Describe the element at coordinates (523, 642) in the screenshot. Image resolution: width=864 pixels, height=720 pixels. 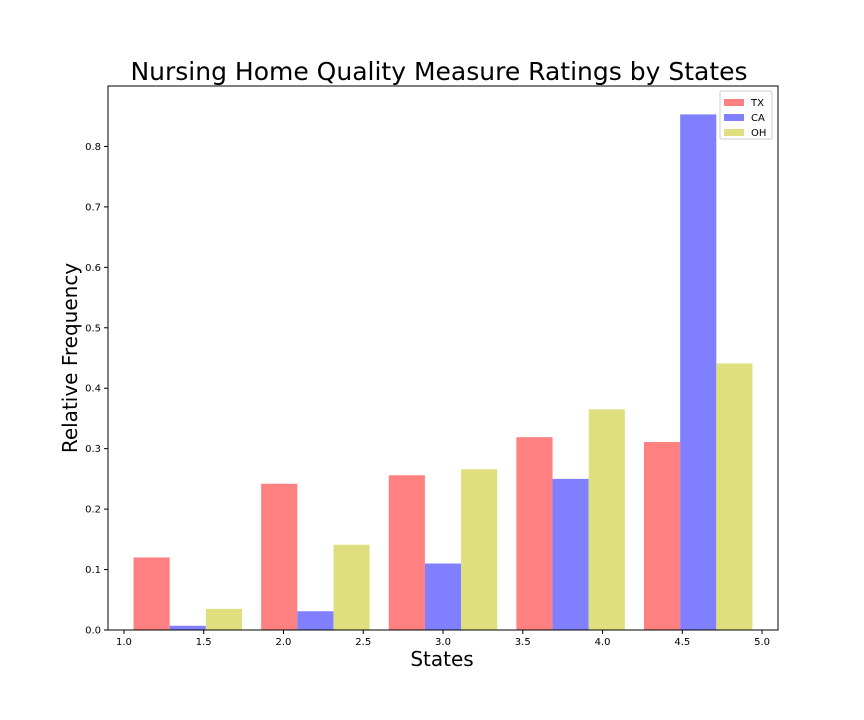
I see `x-tick-label: 3.5` at that location.